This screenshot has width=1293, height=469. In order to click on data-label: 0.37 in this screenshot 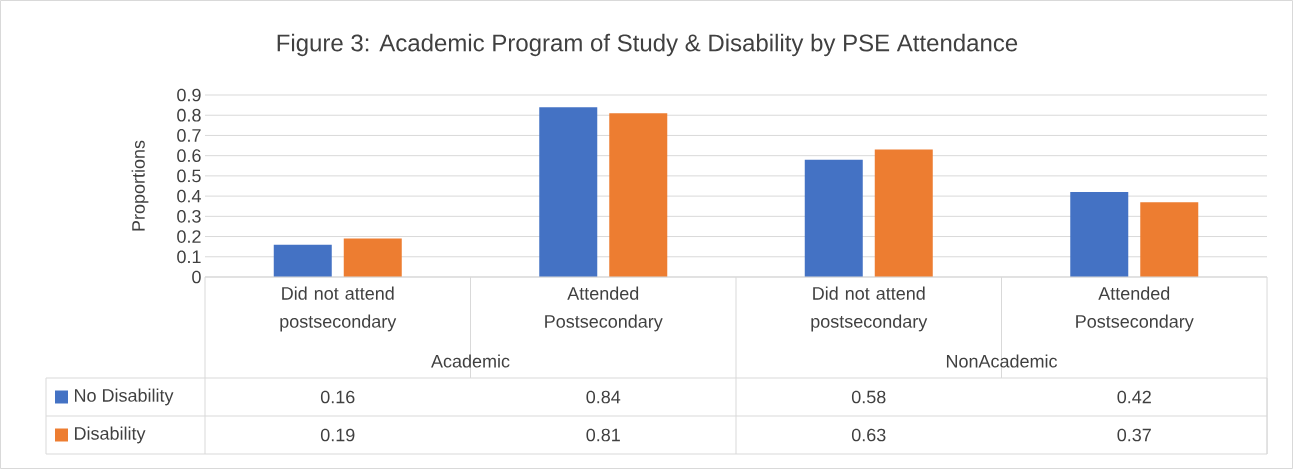, I will do `click(1134, 435)`.